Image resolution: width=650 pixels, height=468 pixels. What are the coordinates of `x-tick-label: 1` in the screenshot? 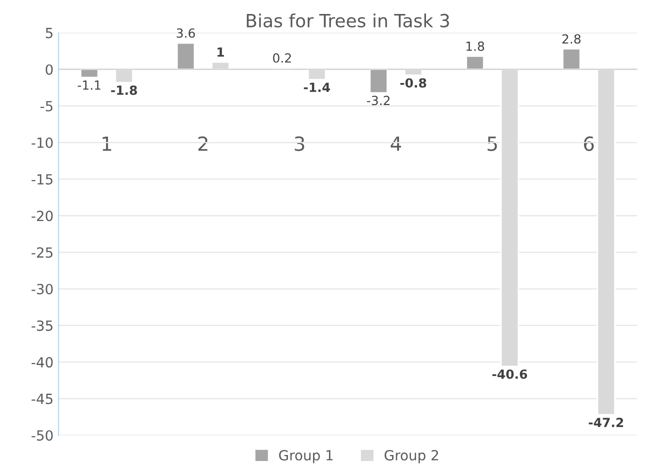 It's located at (107, 143).